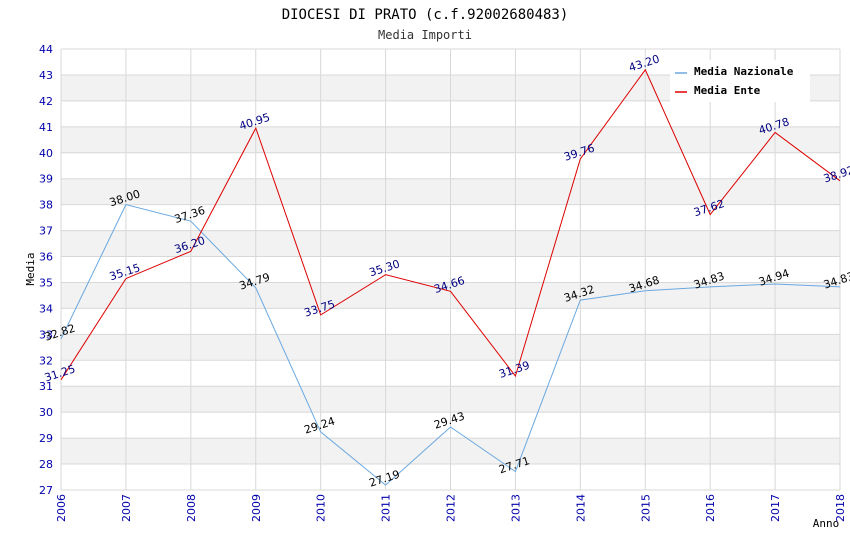  What do you see at coordinates (46, 464) in the screenshot?
I see `y-tick-label: 28` at bounding box center [46, 464].